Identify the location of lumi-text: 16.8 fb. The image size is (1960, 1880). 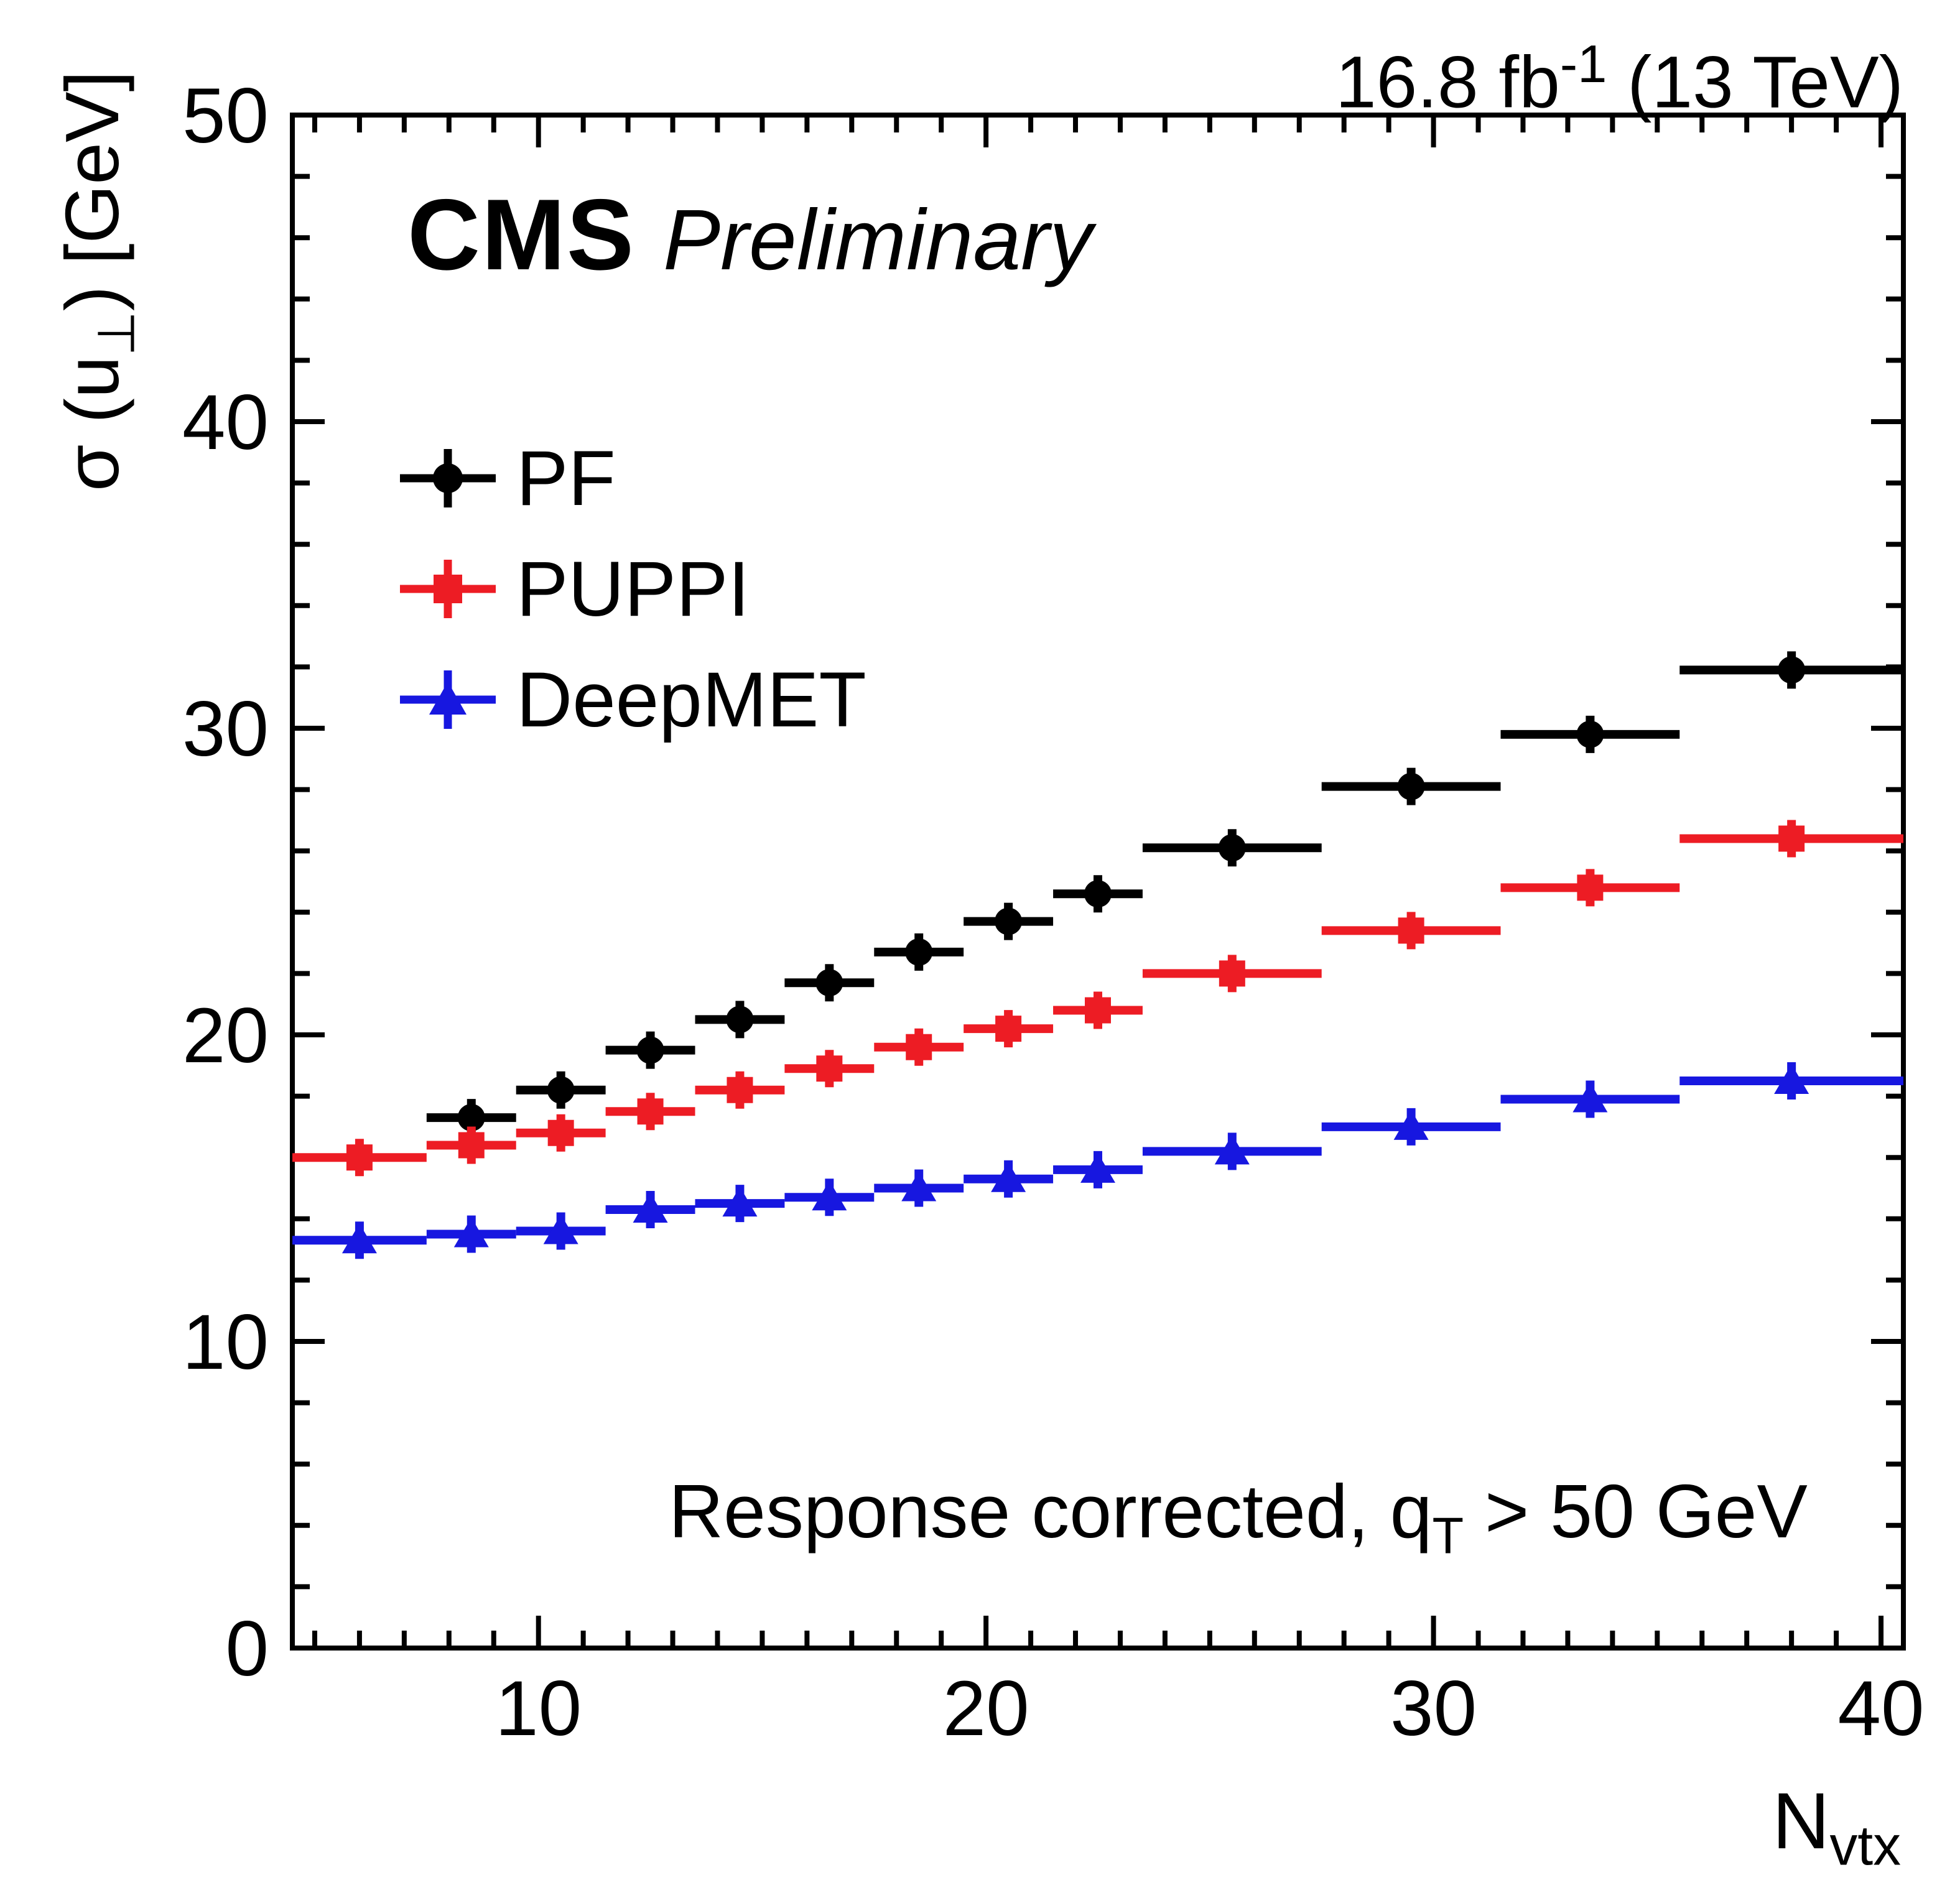
(1447, 82).